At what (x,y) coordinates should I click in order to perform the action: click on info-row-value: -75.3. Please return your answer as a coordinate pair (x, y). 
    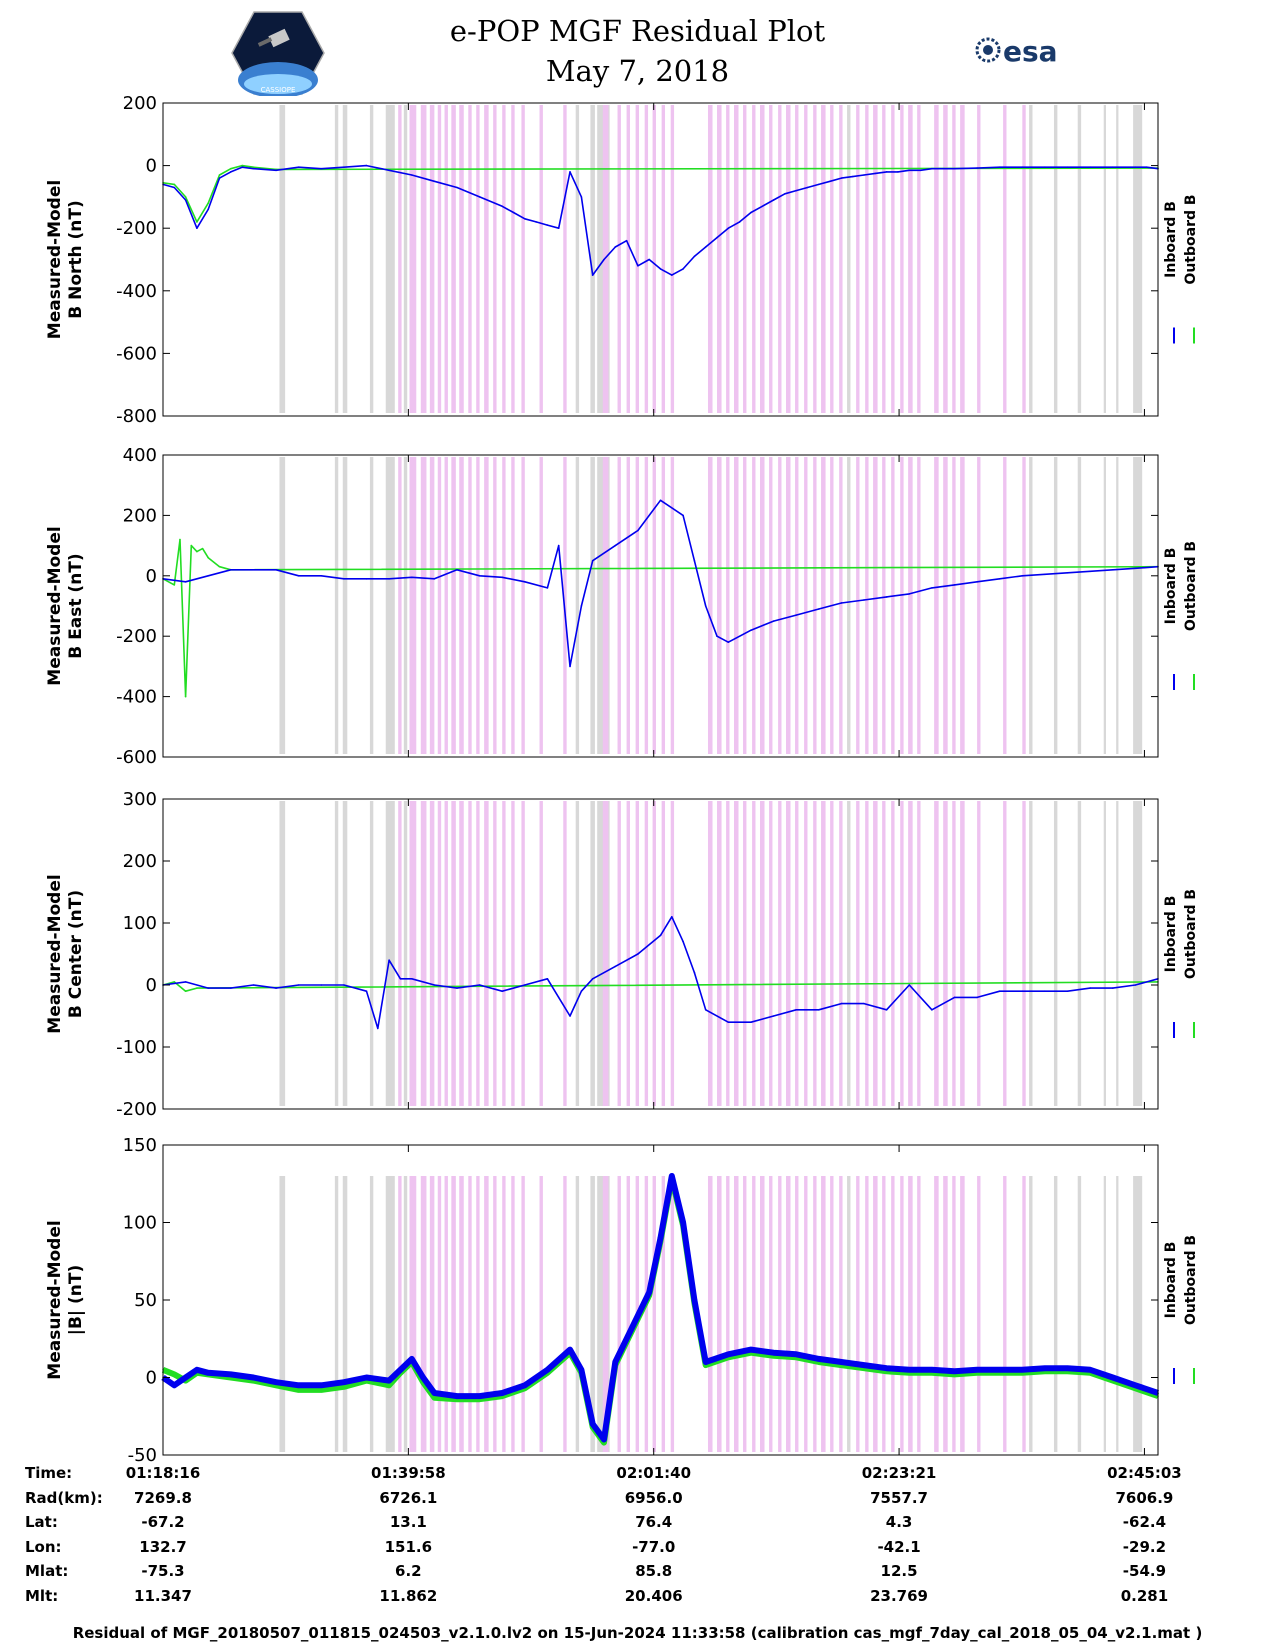
    Looking at the image, I should click on (163, 1571).